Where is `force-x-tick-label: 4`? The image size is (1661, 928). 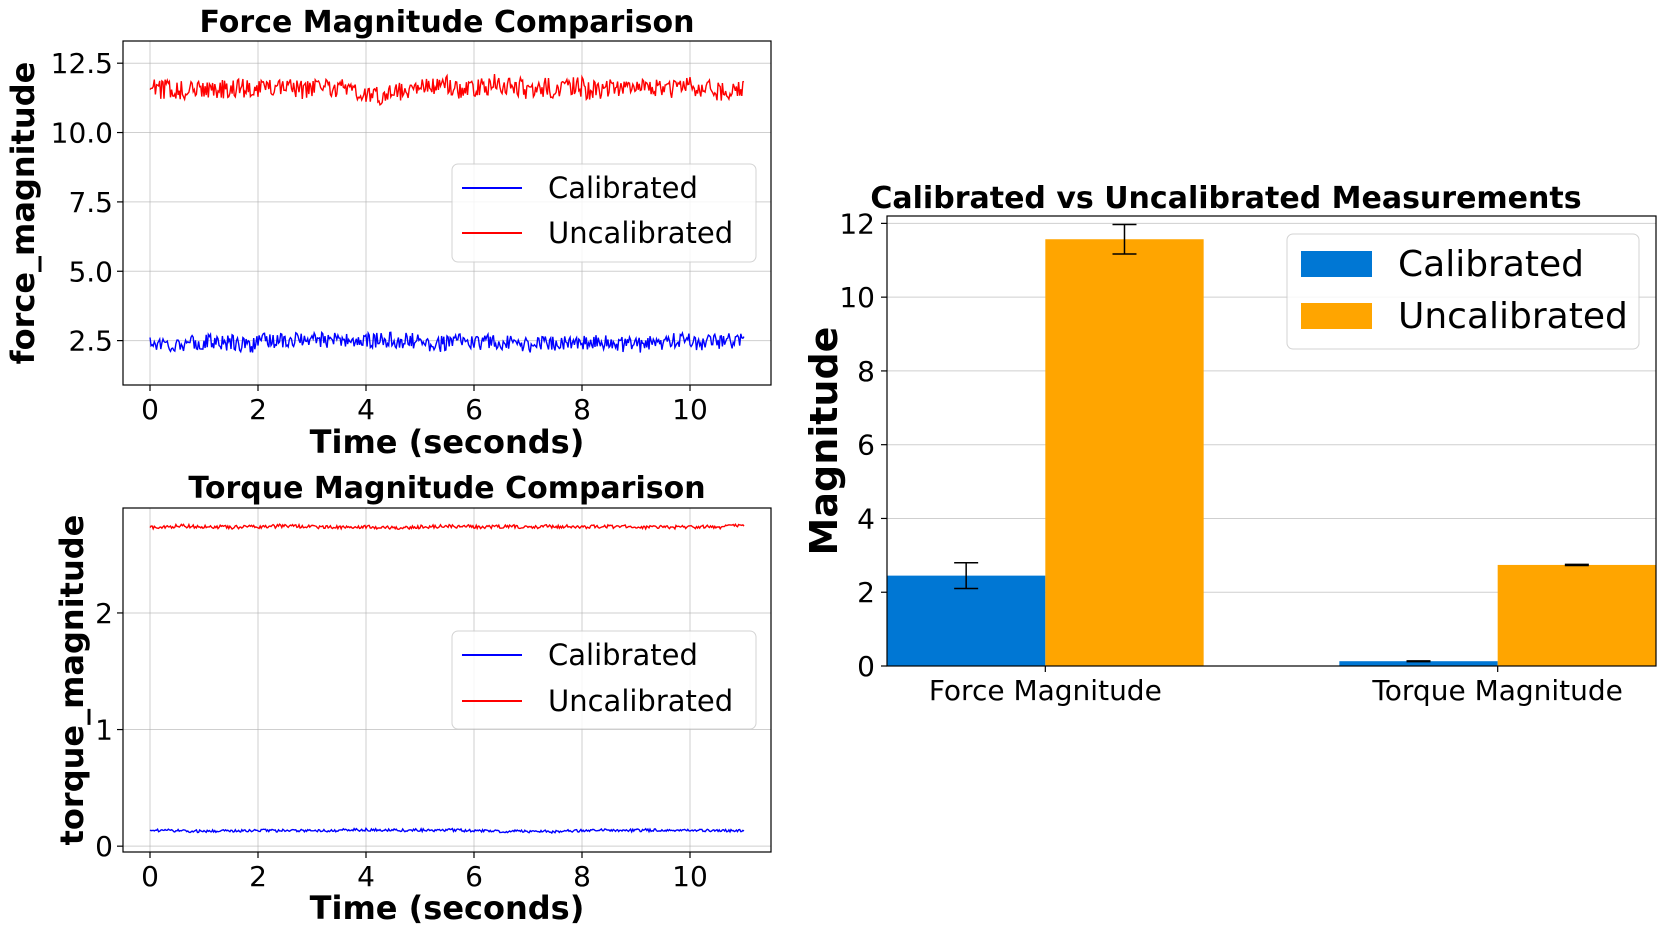
force-x-tick-label: 4 is located at coordinates (366, 409).